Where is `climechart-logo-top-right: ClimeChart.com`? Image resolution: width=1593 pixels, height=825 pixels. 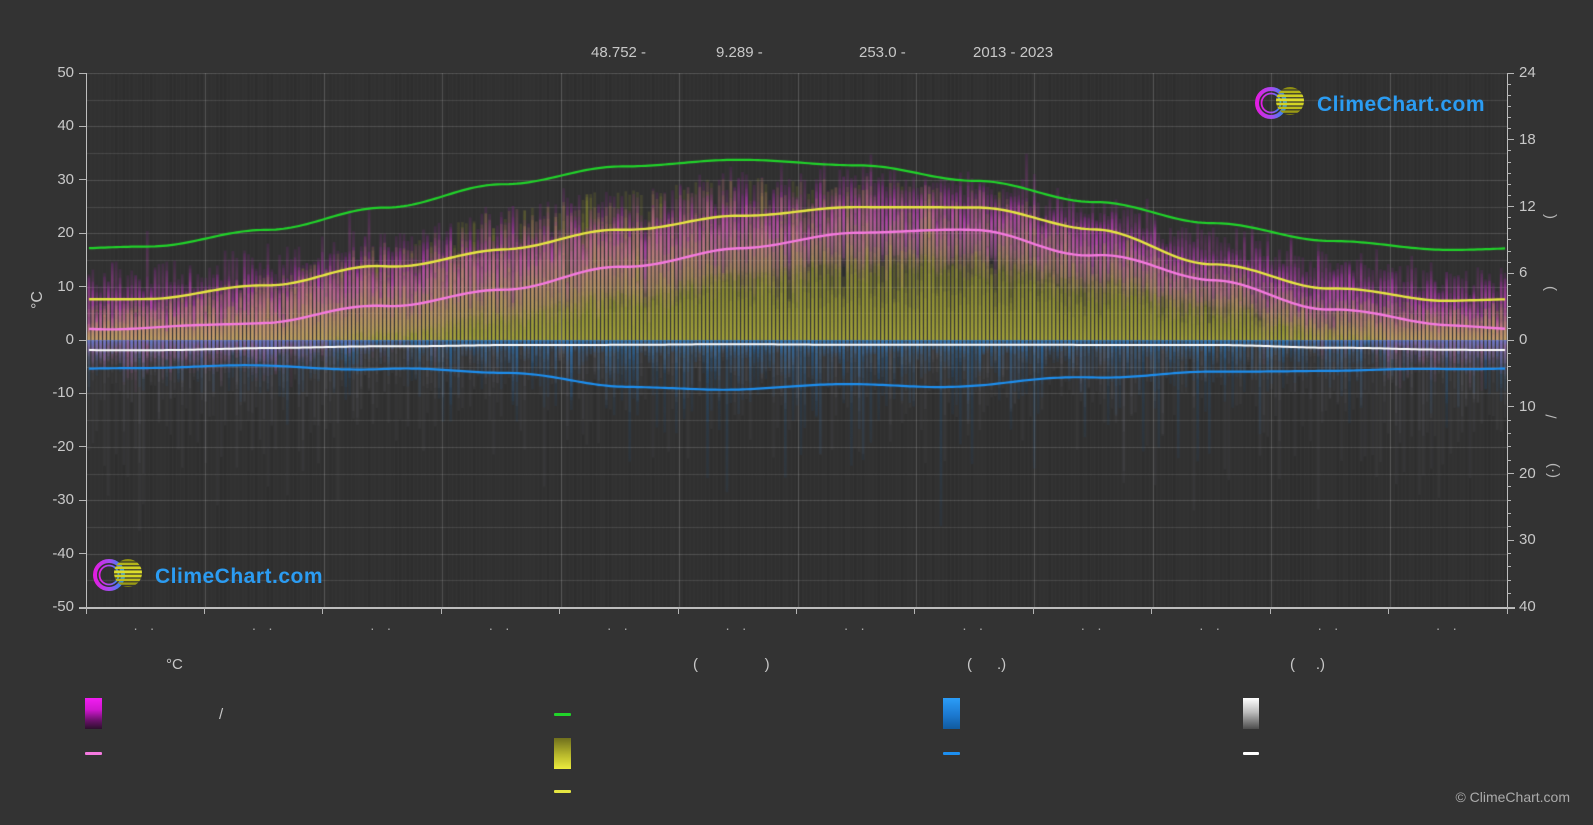 climechart-logo-top-right: ClimeChart.com is located at coordinates (1369, 104).